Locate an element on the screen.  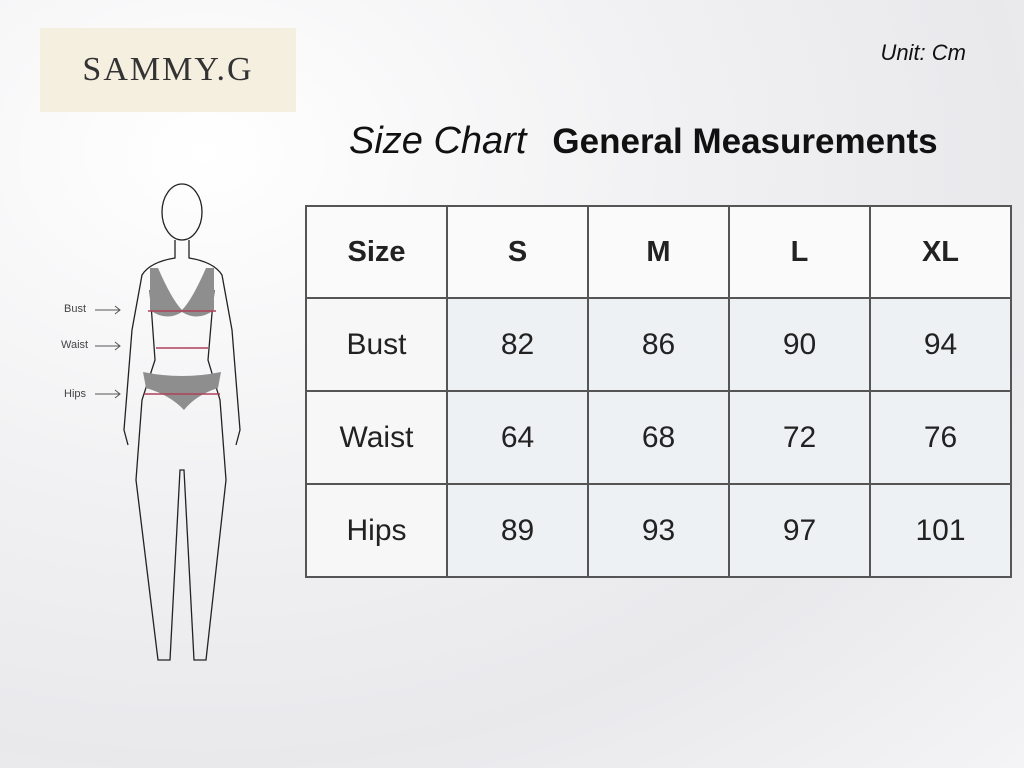
row-label: Waist is located at coordinates (376, 437).